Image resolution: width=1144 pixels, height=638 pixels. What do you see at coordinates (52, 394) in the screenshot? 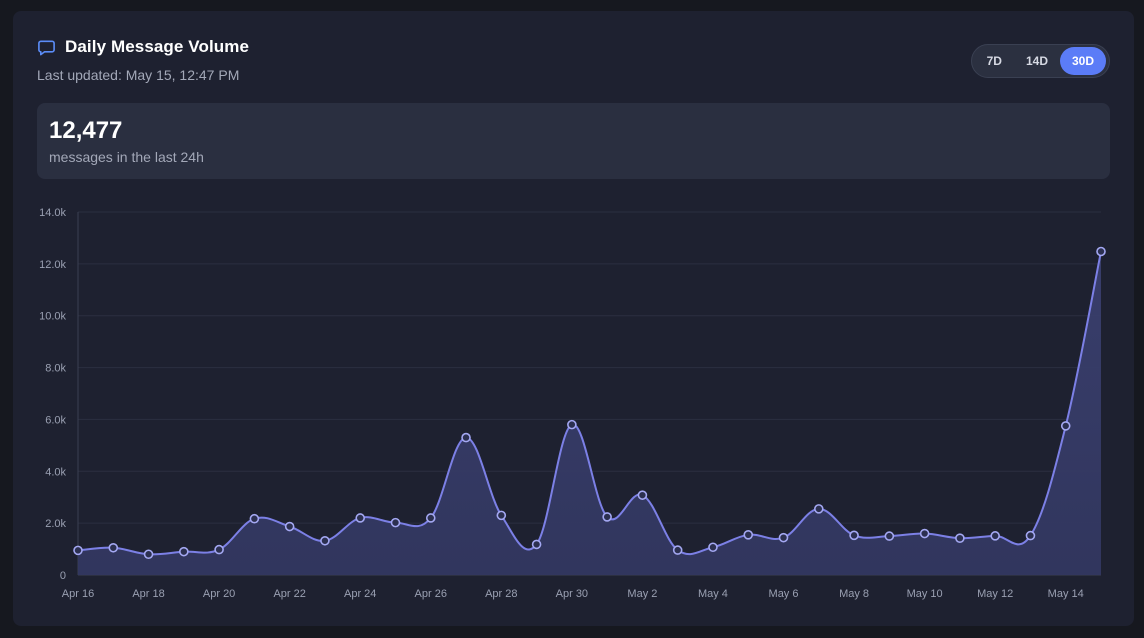
I see `y-axis-ticks: 0 2.0k 4.0k 6.0k 8.0k 10.0k 12.0k 14.0k` at bounding box center [52, 394].